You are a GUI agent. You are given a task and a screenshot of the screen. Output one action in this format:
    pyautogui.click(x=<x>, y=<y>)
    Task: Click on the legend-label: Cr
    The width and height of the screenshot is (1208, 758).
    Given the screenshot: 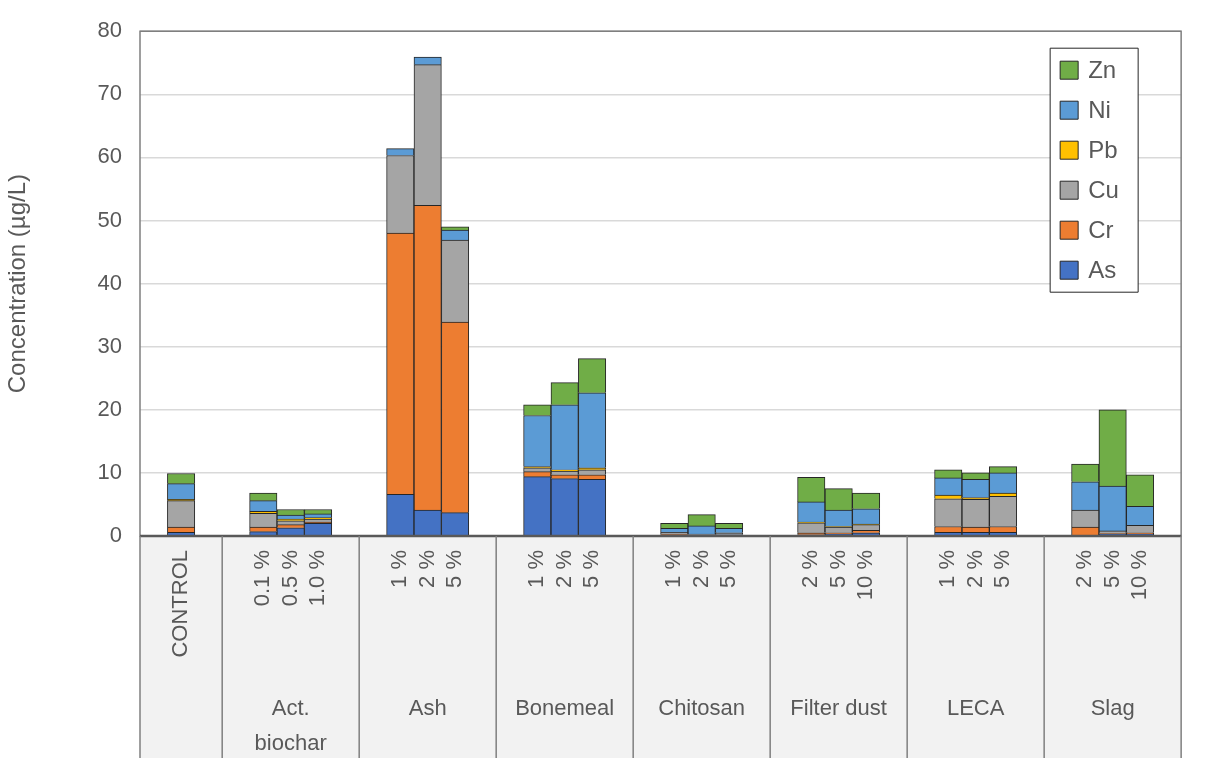 What is the action you would take?
    pyautogui.click(x=1101, y=229)
    